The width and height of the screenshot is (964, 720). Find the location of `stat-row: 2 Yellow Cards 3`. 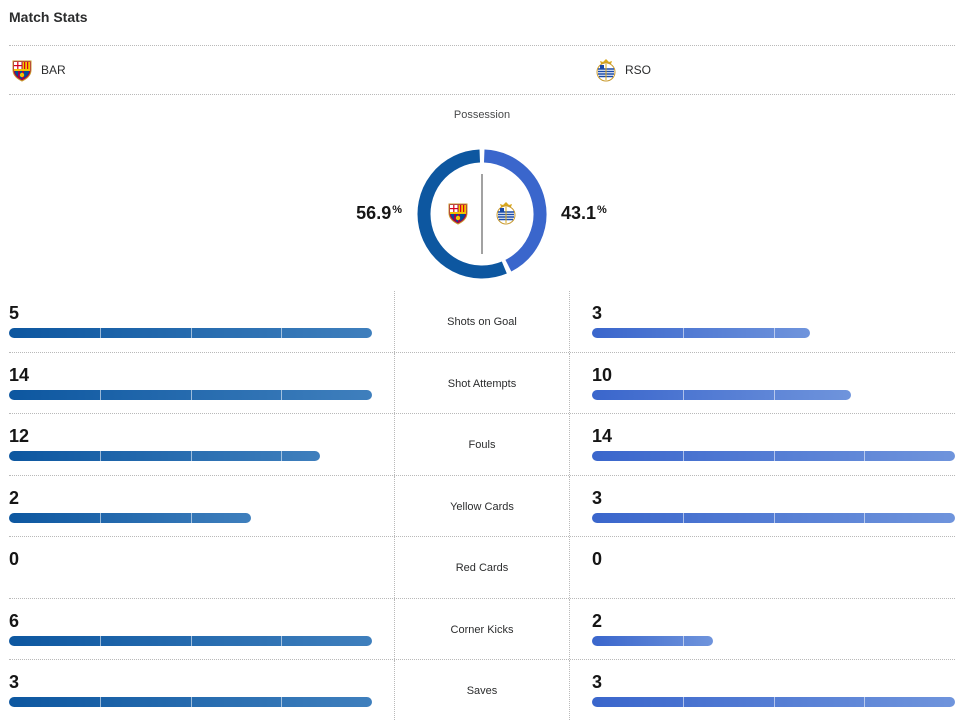

stat-row: 2 Yellow Cards 3 is located at coordinates (482, 506).